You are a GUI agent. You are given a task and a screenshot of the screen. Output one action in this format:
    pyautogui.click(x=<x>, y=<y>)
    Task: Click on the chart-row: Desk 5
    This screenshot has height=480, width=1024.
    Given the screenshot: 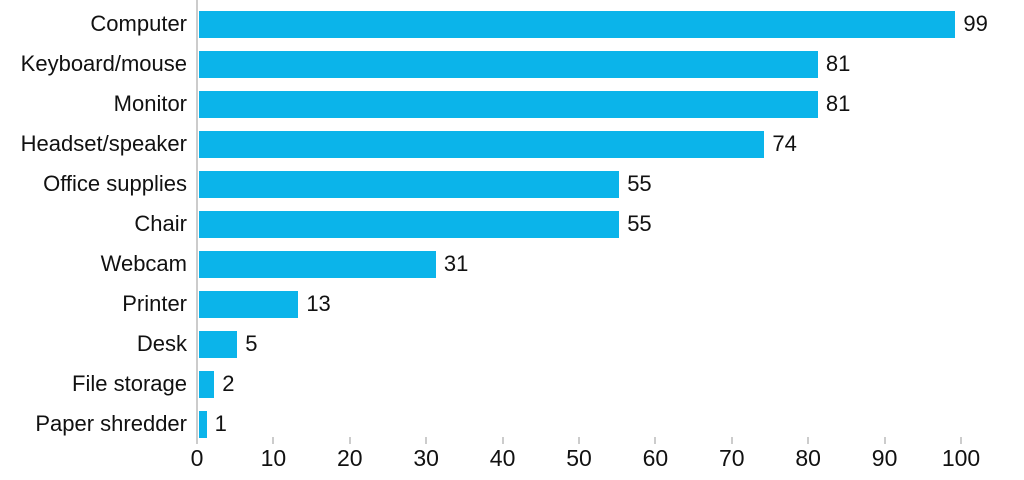 What is the action you would take?
    pyautogui.click(x=512, y=344)
    